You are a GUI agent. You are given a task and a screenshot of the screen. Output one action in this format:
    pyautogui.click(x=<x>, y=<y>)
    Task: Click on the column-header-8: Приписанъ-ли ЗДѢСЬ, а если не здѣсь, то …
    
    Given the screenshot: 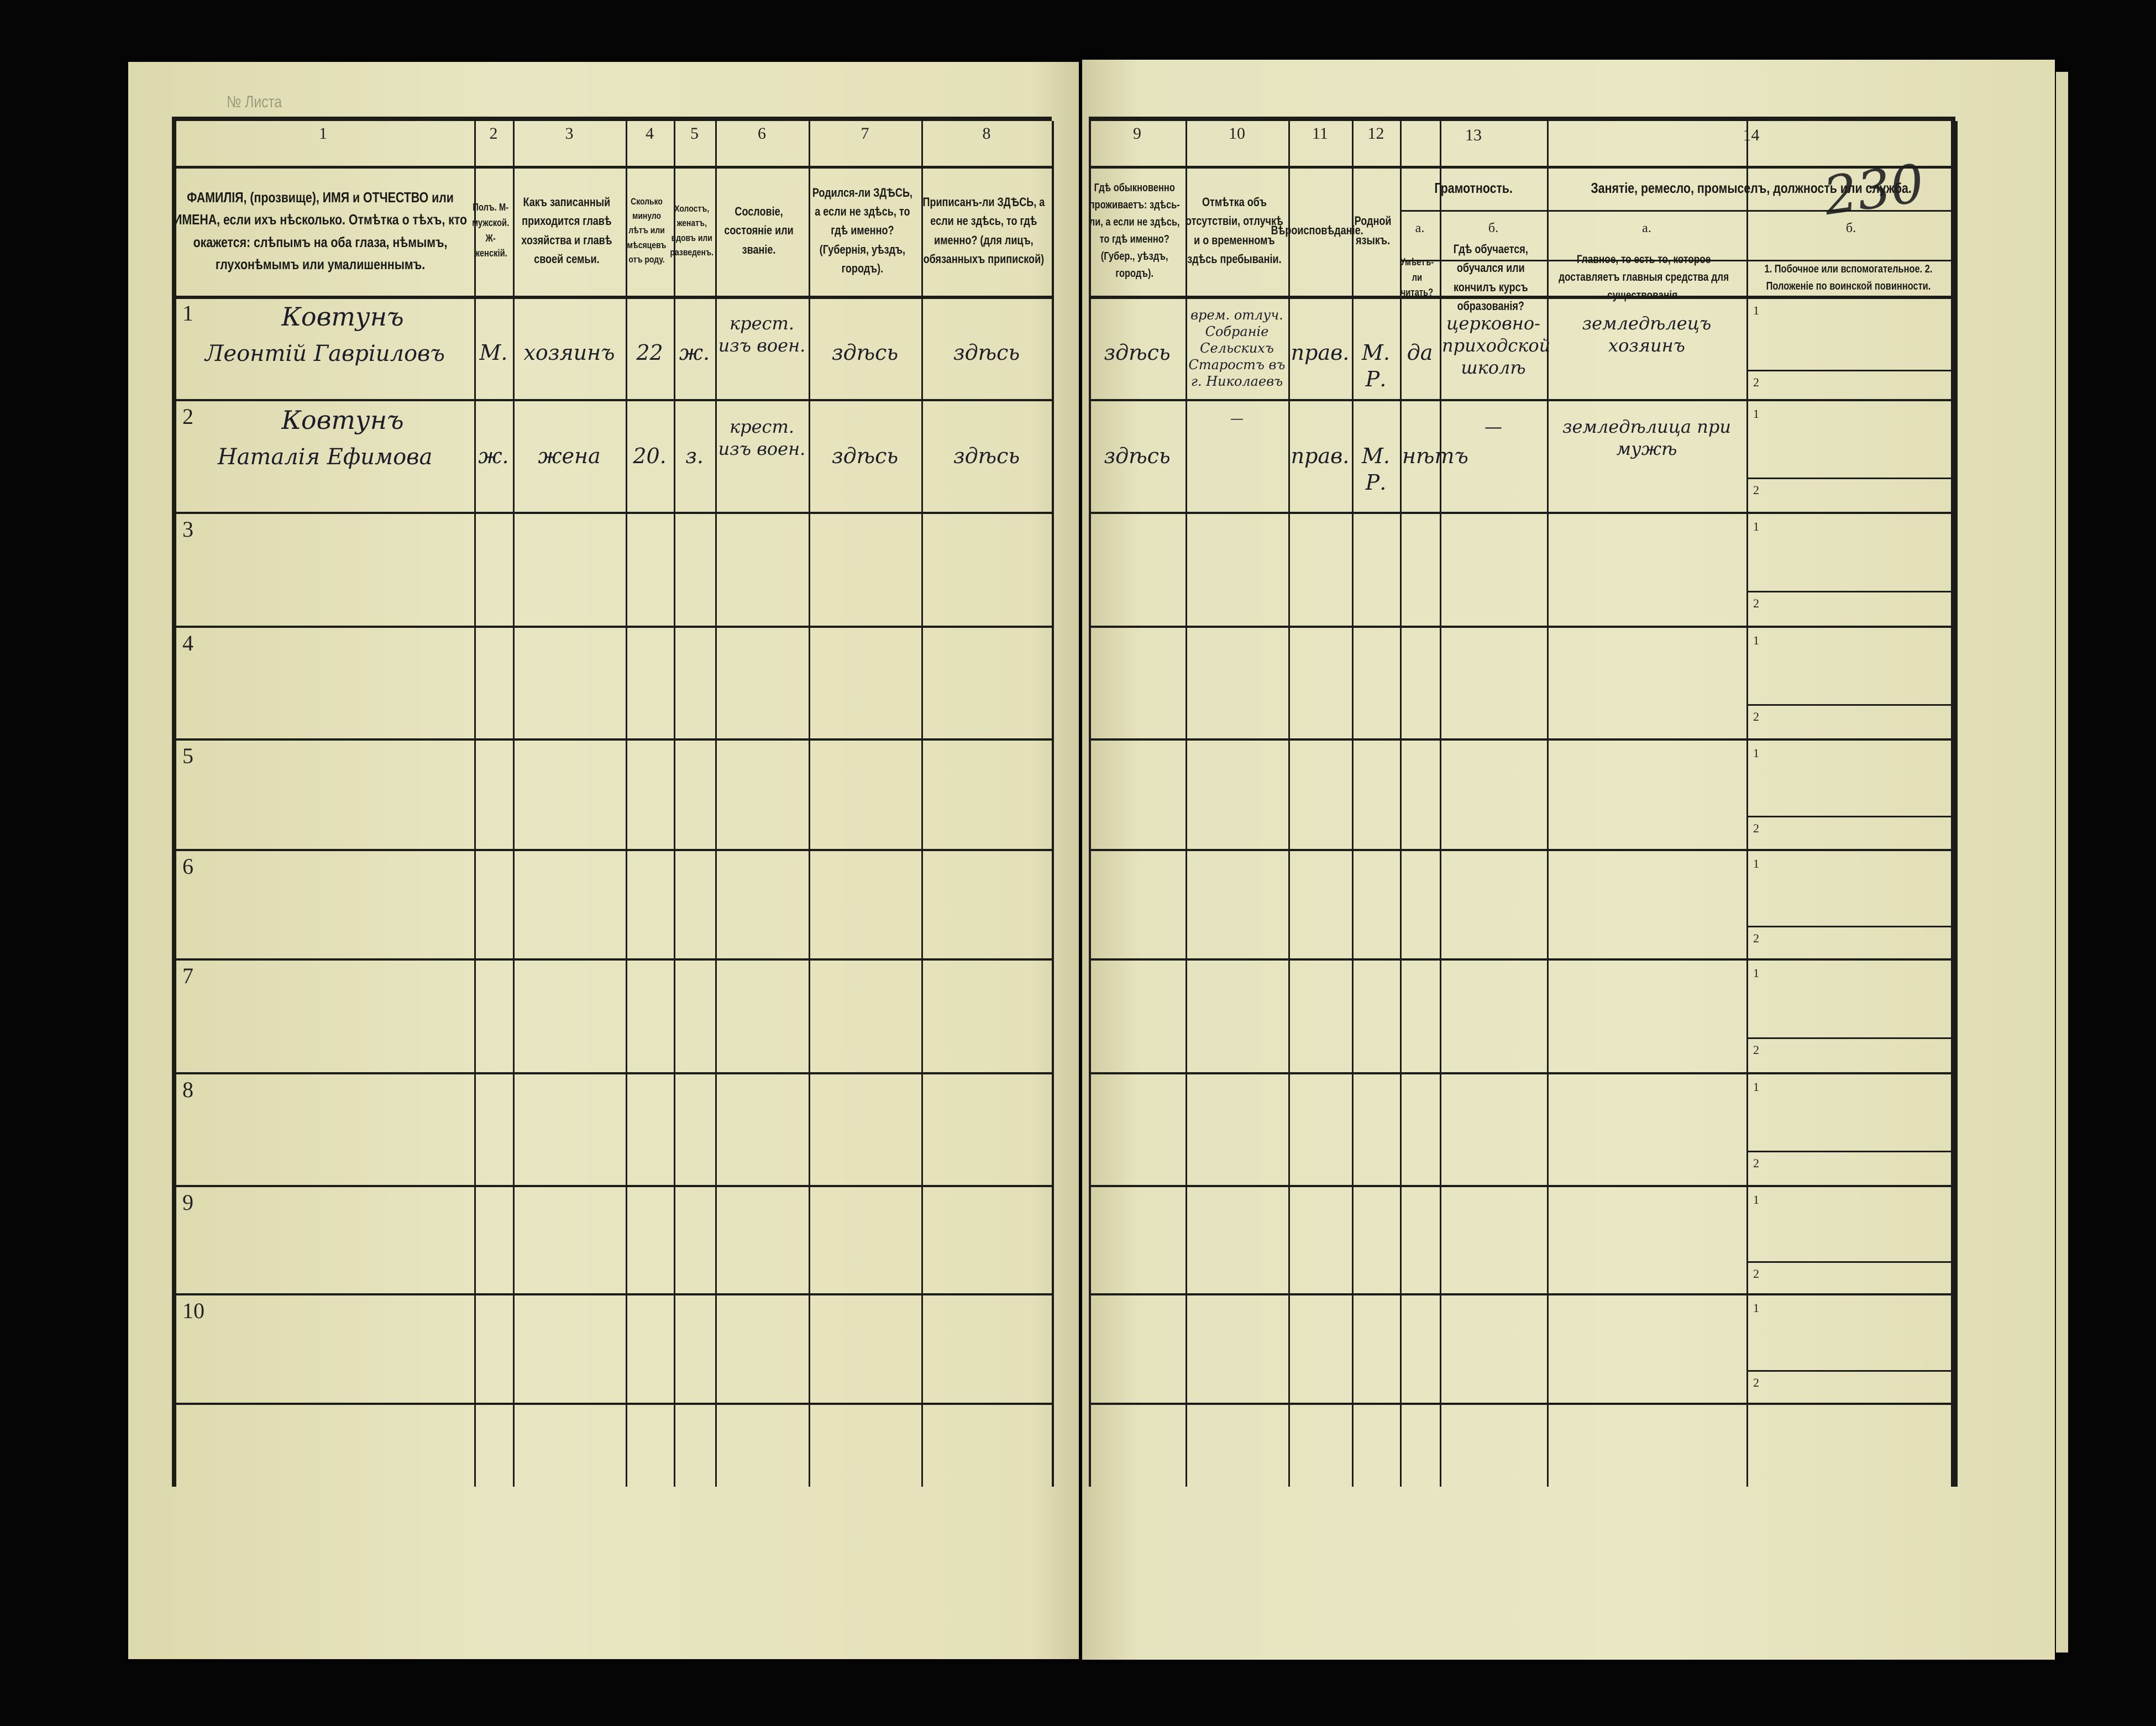 What is the action you would take?
    pyautogui.click(x=983, y=230)
    